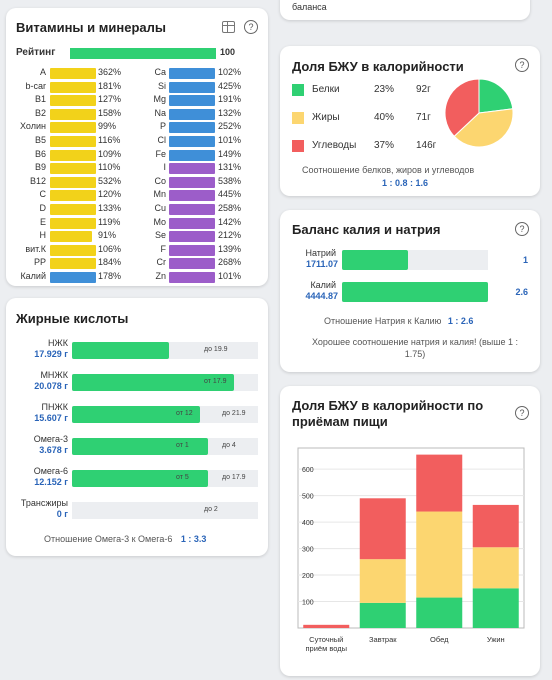 This screenshot has width=552, height=680. Describe the element at coordinates (164, 167) in the screenshot. I see `nutrient-name: I` at that location.